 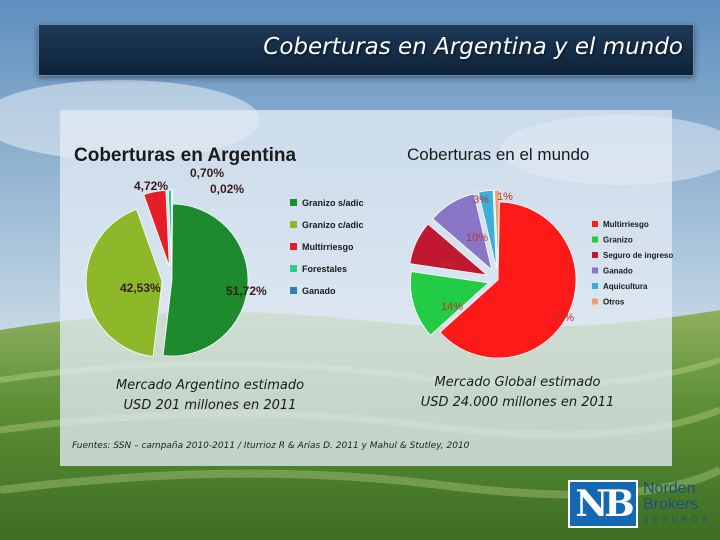 What do you see at coordinates (477, 238) in the screenshot?
I see `world-value-label-4: 10%` at bounding box center [477, 238].